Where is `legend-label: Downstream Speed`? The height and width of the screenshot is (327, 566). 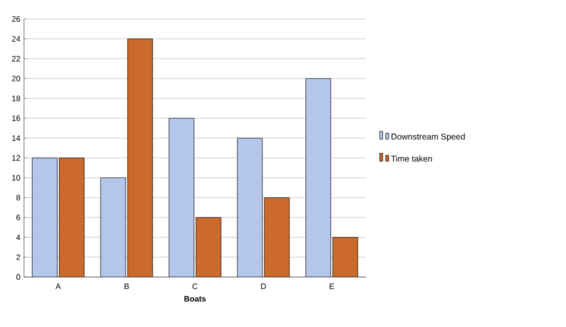
legend-label: Downstream Speed is located at coordinates (428, 137).